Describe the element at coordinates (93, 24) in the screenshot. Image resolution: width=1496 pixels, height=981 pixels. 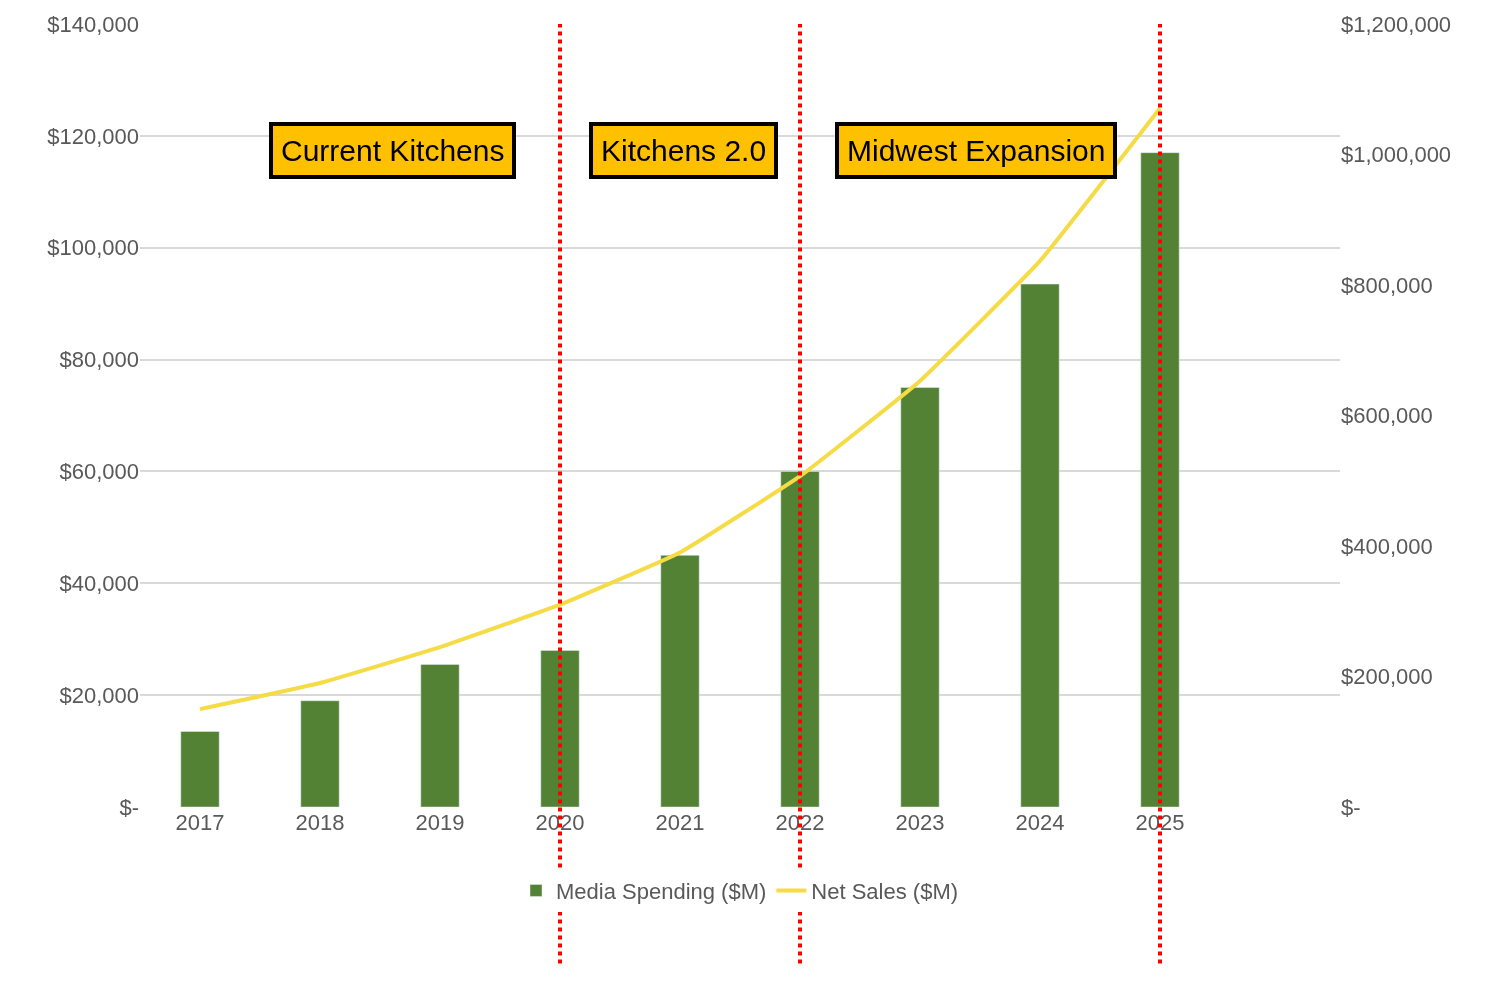
I see `y-tick-label: $140,000` at that location.